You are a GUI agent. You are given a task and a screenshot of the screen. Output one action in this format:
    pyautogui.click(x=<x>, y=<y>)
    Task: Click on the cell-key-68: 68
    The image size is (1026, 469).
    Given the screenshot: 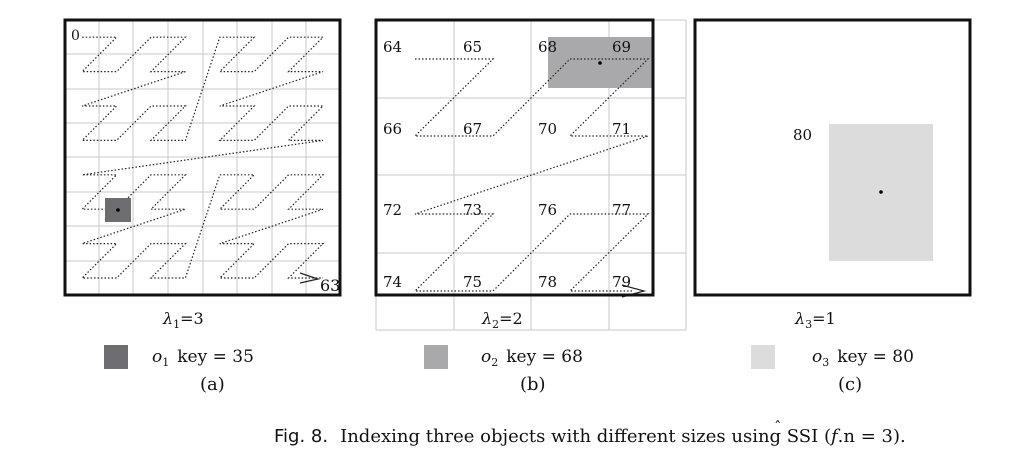 What is the action you would take?
    pyautogui.click(x=547, y=47)
    